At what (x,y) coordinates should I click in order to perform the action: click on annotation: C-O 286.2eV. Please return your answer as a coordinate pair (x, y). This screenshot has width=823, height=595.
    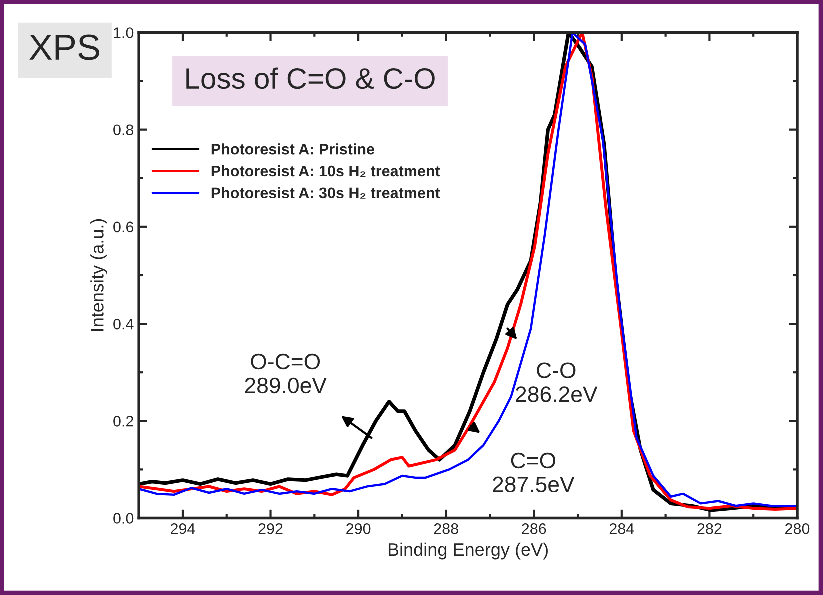
    Looking at the image, I should click on (557, 382).